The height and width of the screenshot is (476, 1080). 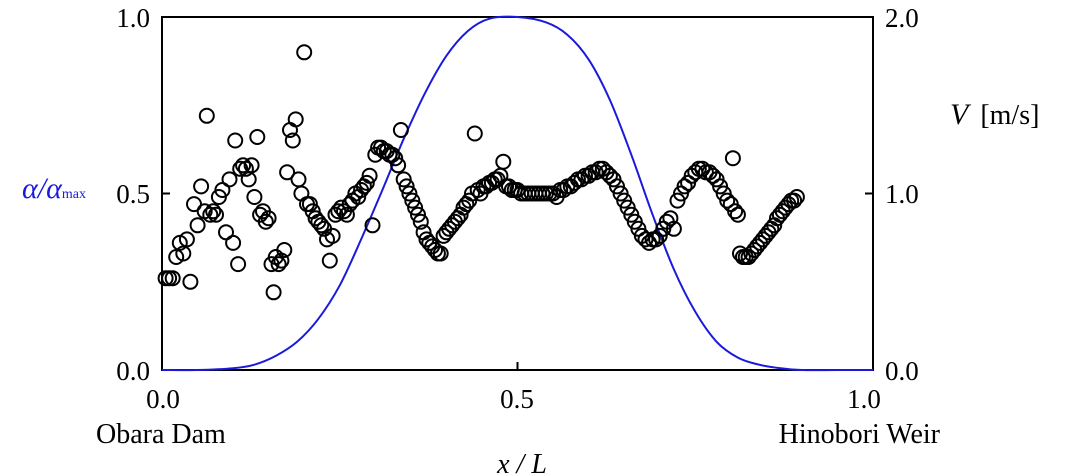 What do you see at coordinates (961, 114) in the screenshot?
I see `y-right-axis-label-var: V` at bounding box center [961, 114].